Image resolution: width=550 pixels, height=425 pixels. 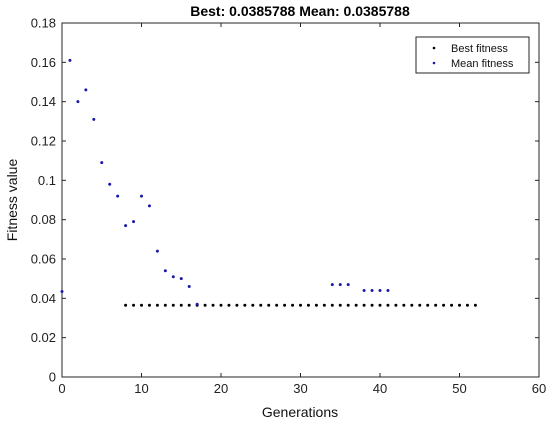 What do you see at coordinates (47, 180) in the screenshot?
I see `y-tick-label: 0.1` at bounding box center [47, 180].